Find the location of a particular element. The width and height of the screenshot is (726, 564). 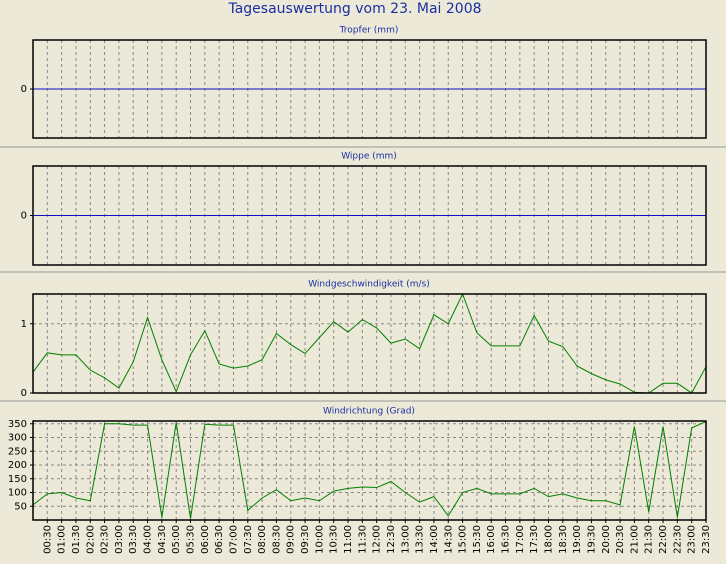

page-title: Tagesauswertung vom 23. Mai 2008 is located at coordinates (354, 9).